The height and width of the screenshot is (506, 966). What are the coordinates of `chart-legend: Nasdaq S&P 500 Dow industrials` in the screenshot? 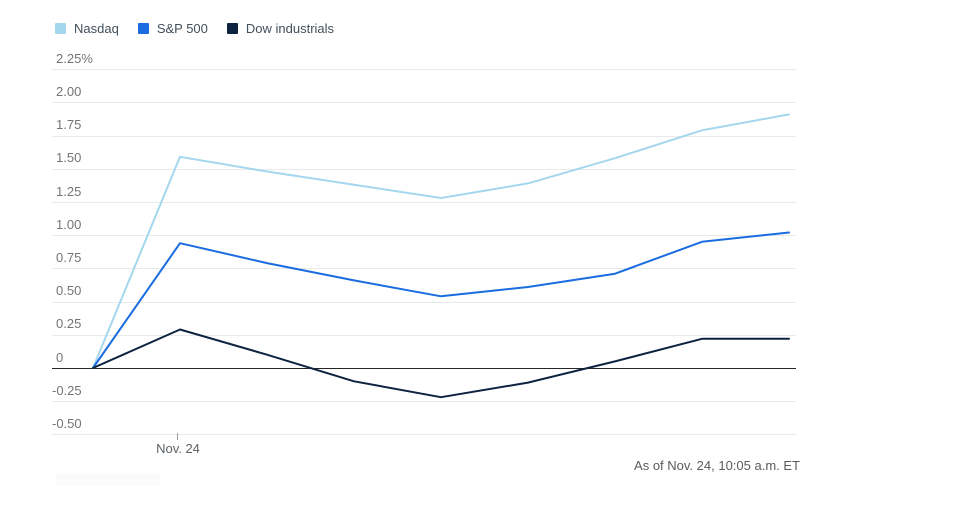 It's located at (194, 28).